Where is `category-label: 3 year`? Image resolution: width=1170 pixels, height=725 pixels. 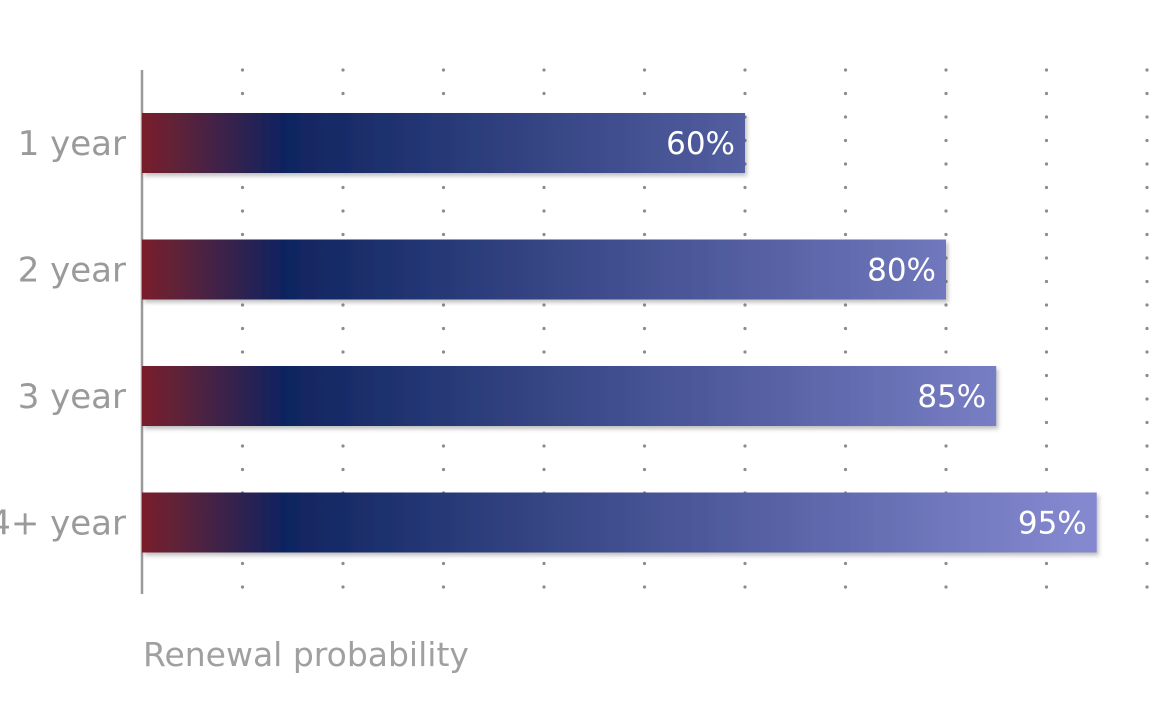 category-label: 3 year is located at coordinates (72, 397).